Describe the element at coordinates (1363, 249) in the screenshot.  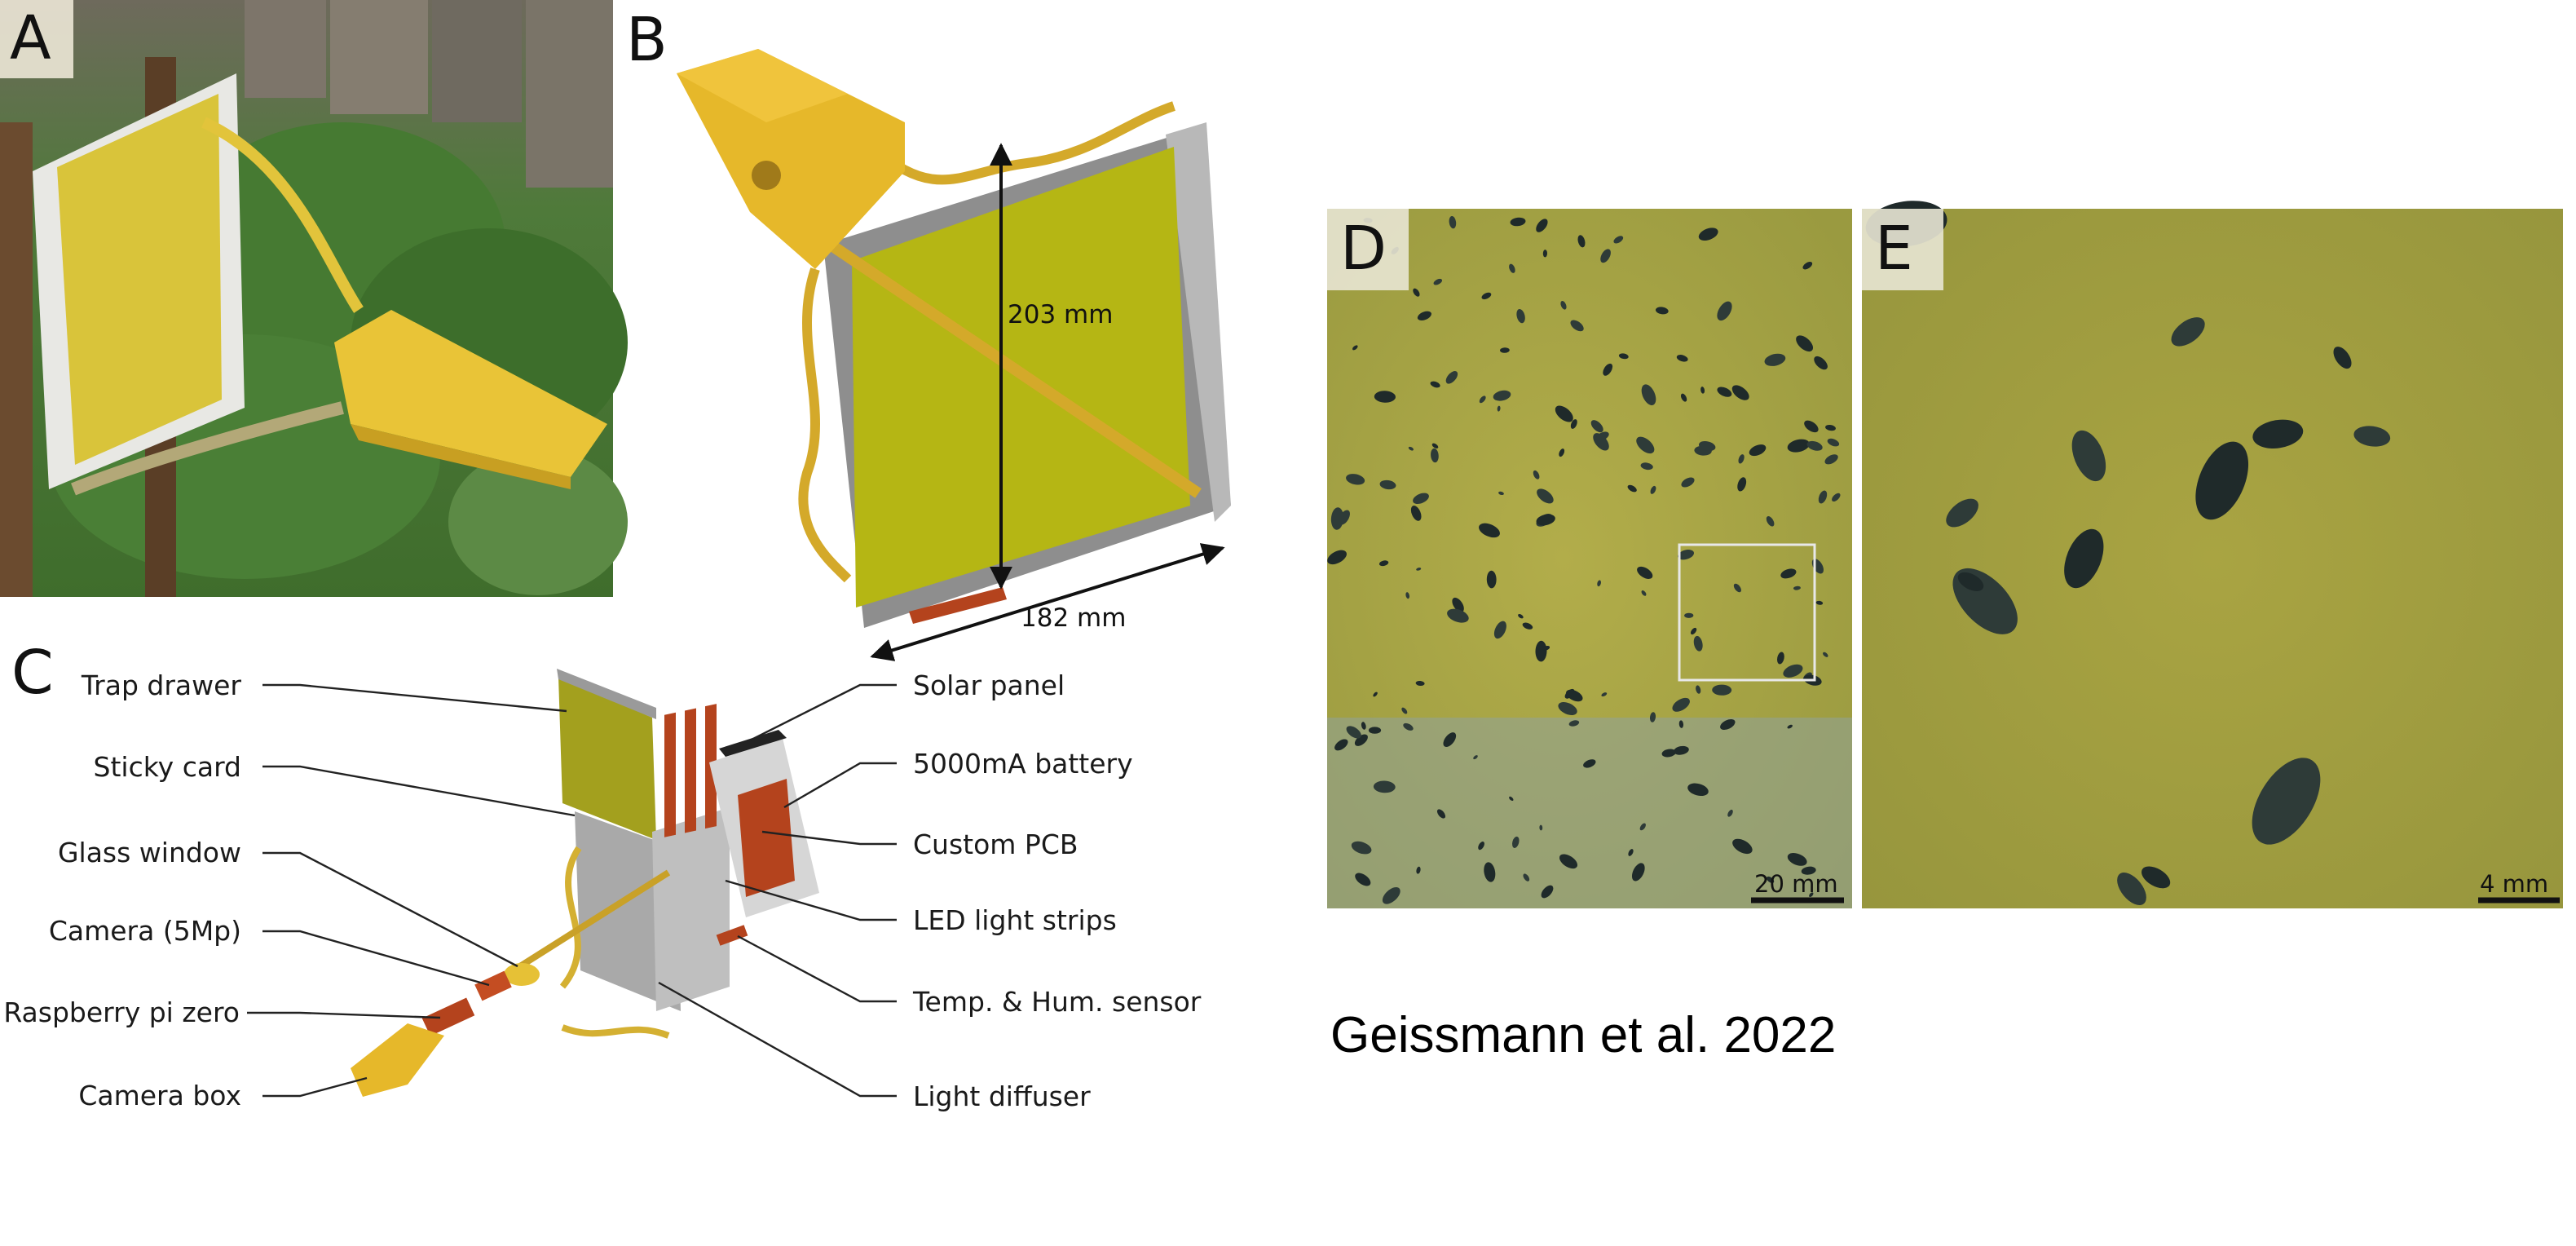
I see `panel-d-label: D` at that location.